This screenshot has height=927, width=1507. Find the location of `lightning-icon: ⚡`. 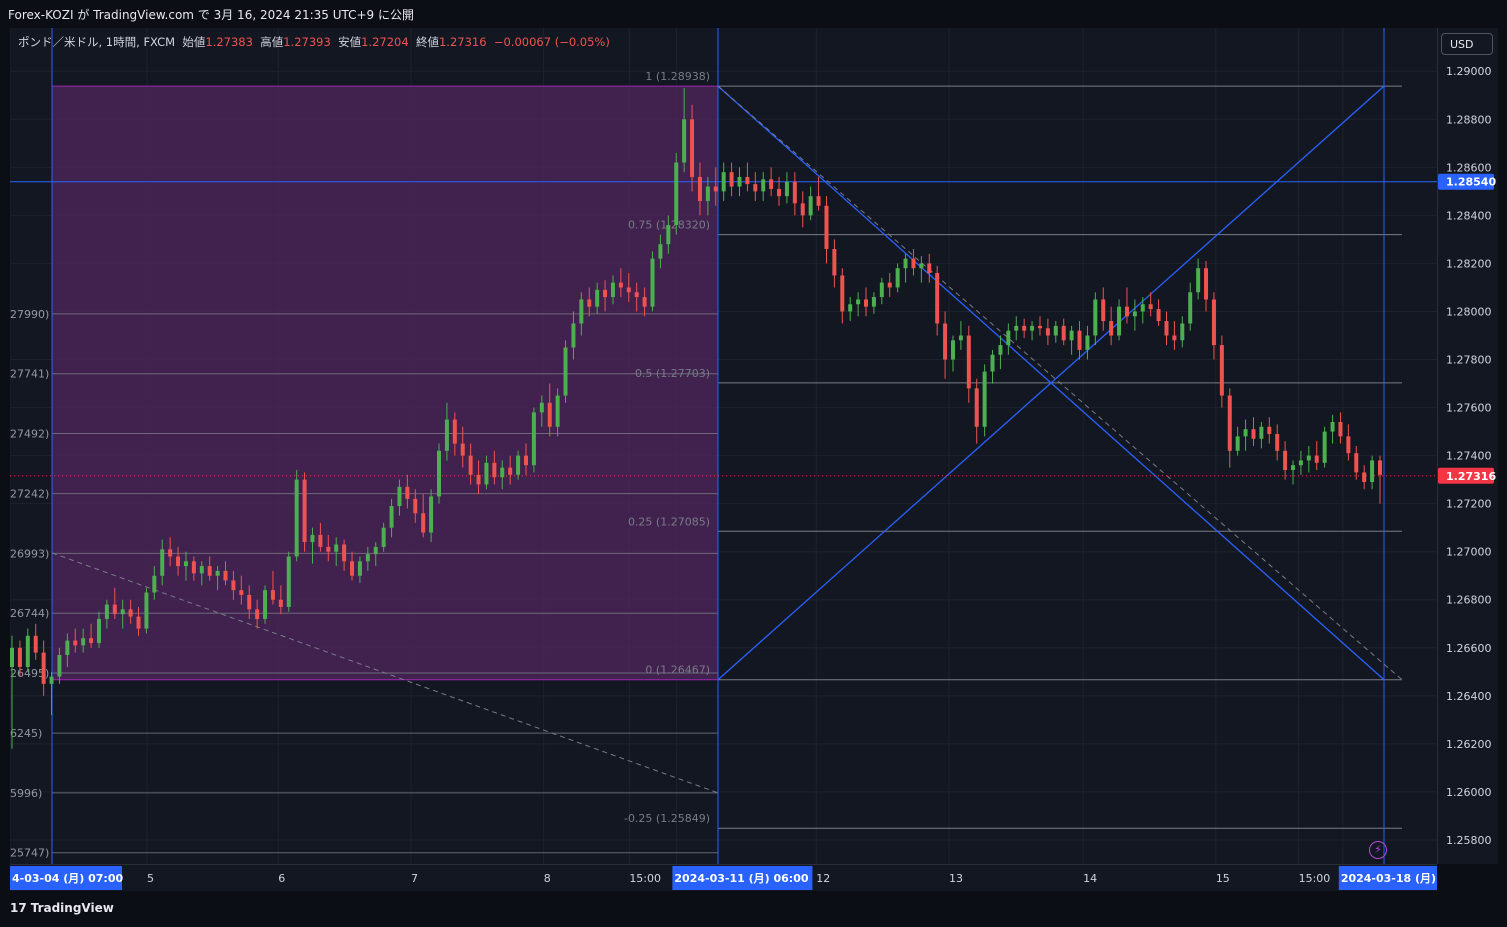

lightning-icon: ⚡ is located at coordinates (1378, 850).